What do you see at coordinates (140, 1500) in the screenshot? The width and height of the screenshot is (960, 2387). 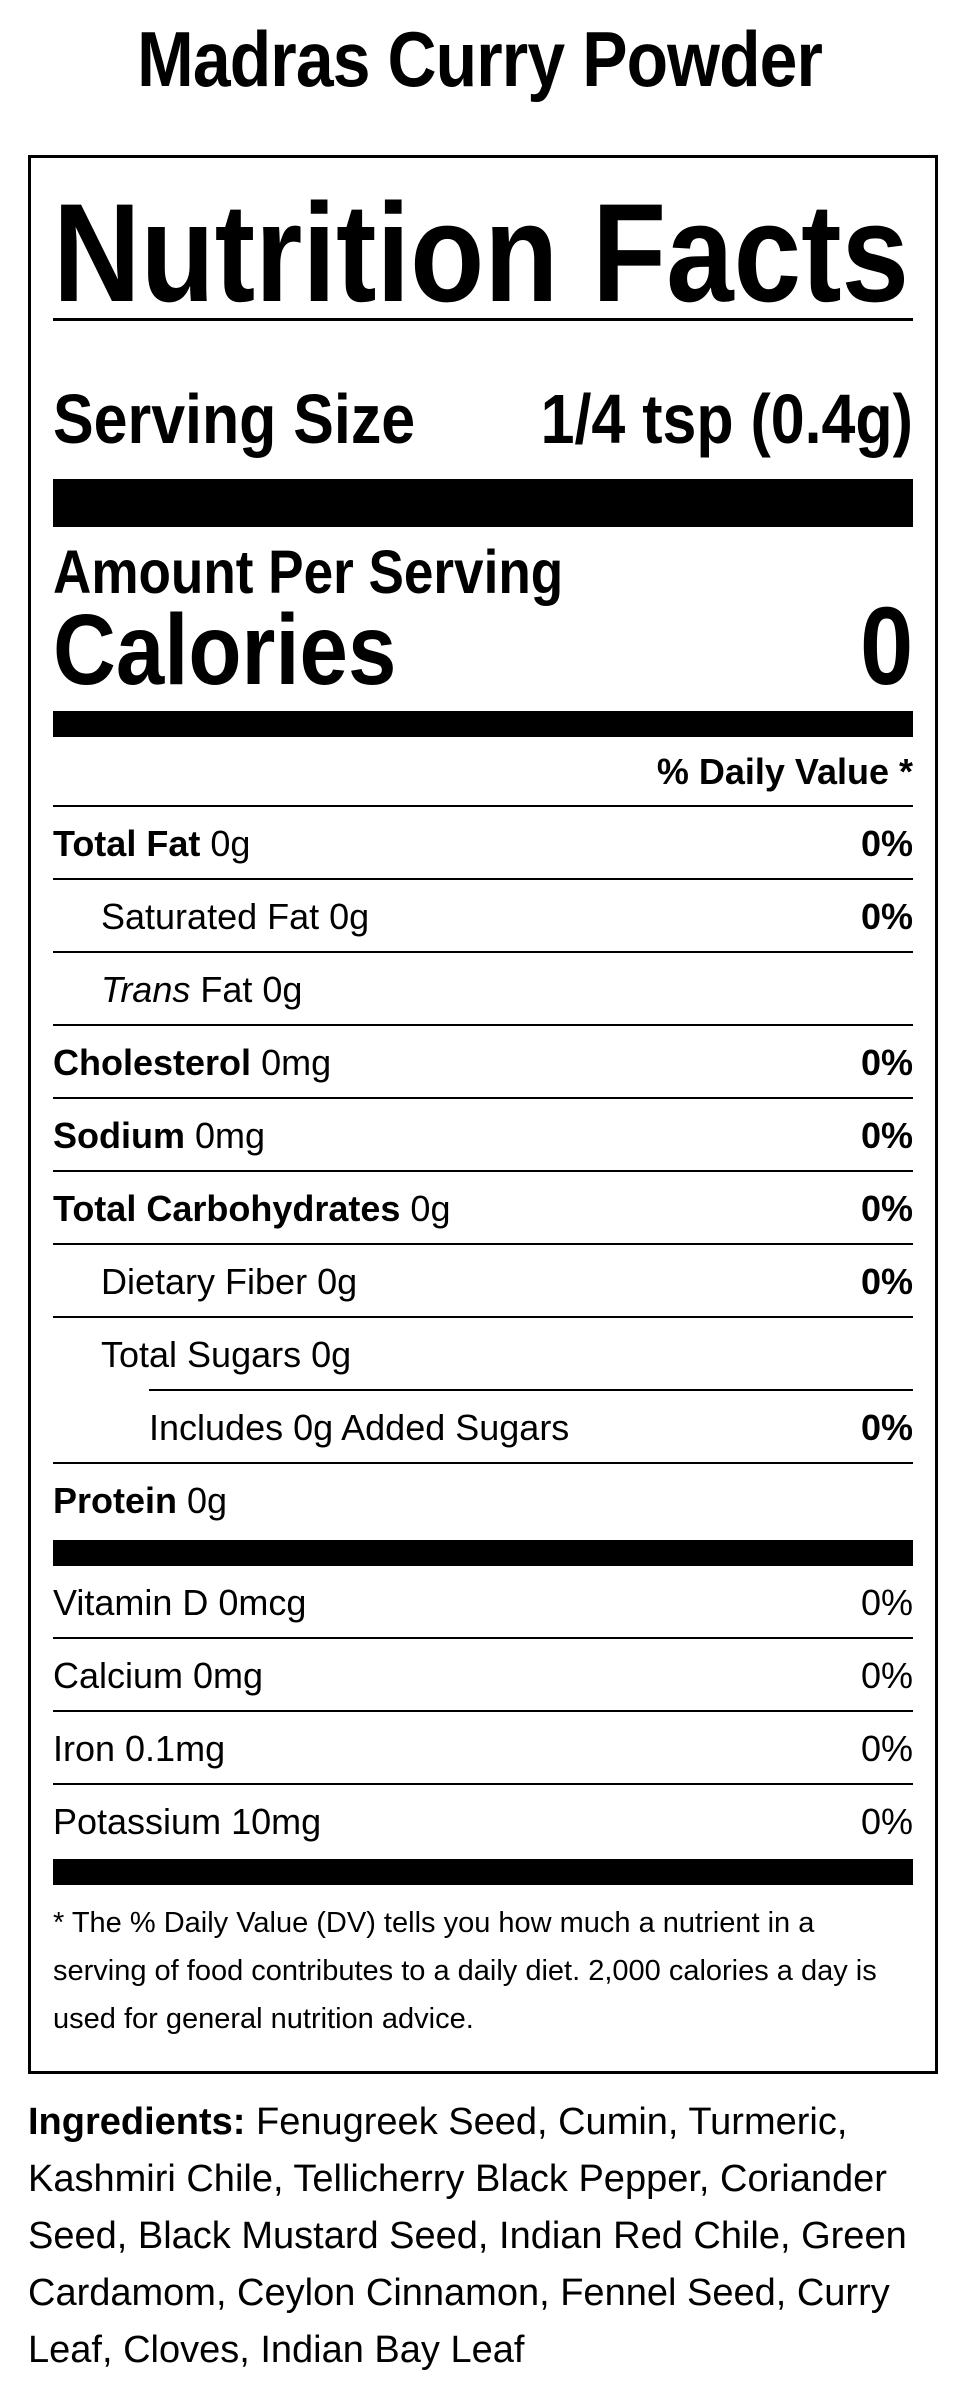 I see `nutrient-name: Protein 0g` at bounding box center [140, 1500].